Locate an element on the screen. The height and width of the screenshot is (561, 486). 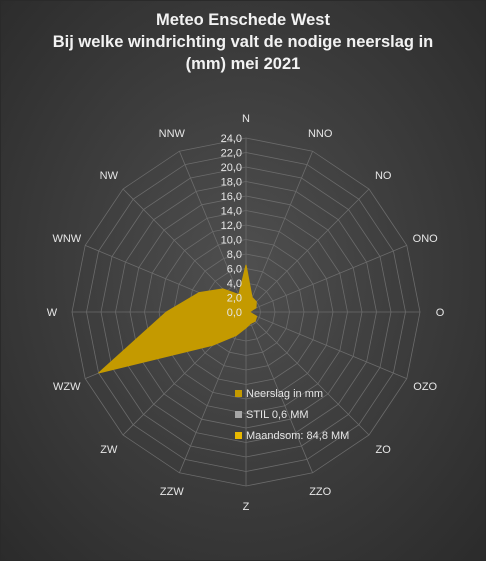
tick-label: 16,0 is located at coordinates (231, 197).